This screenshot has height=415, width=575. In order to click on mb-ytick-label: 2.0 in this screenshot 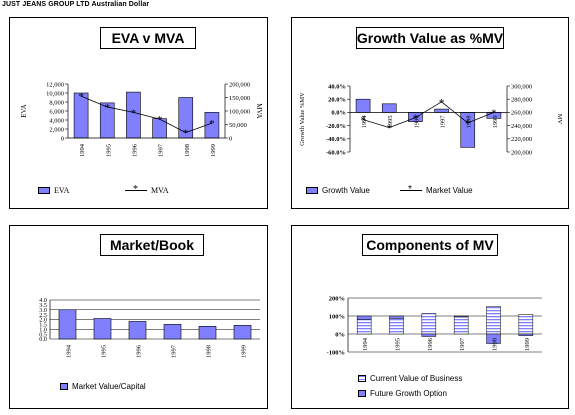, I will do `click(43, 320)`.